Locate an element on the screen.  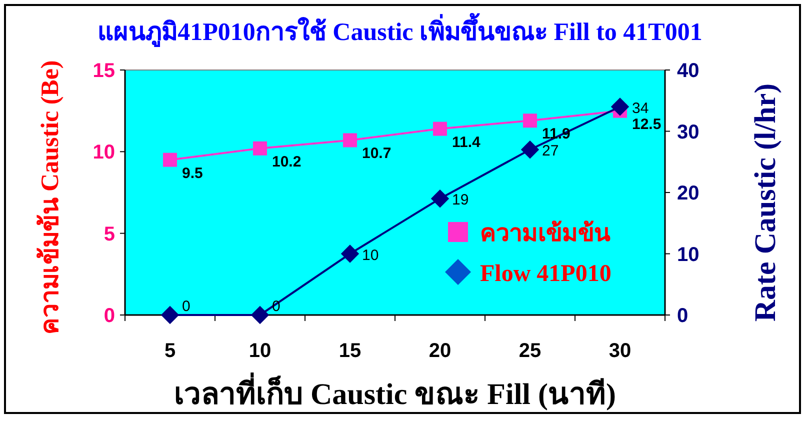
data-label: 19 is located at coordinates (460, 200).